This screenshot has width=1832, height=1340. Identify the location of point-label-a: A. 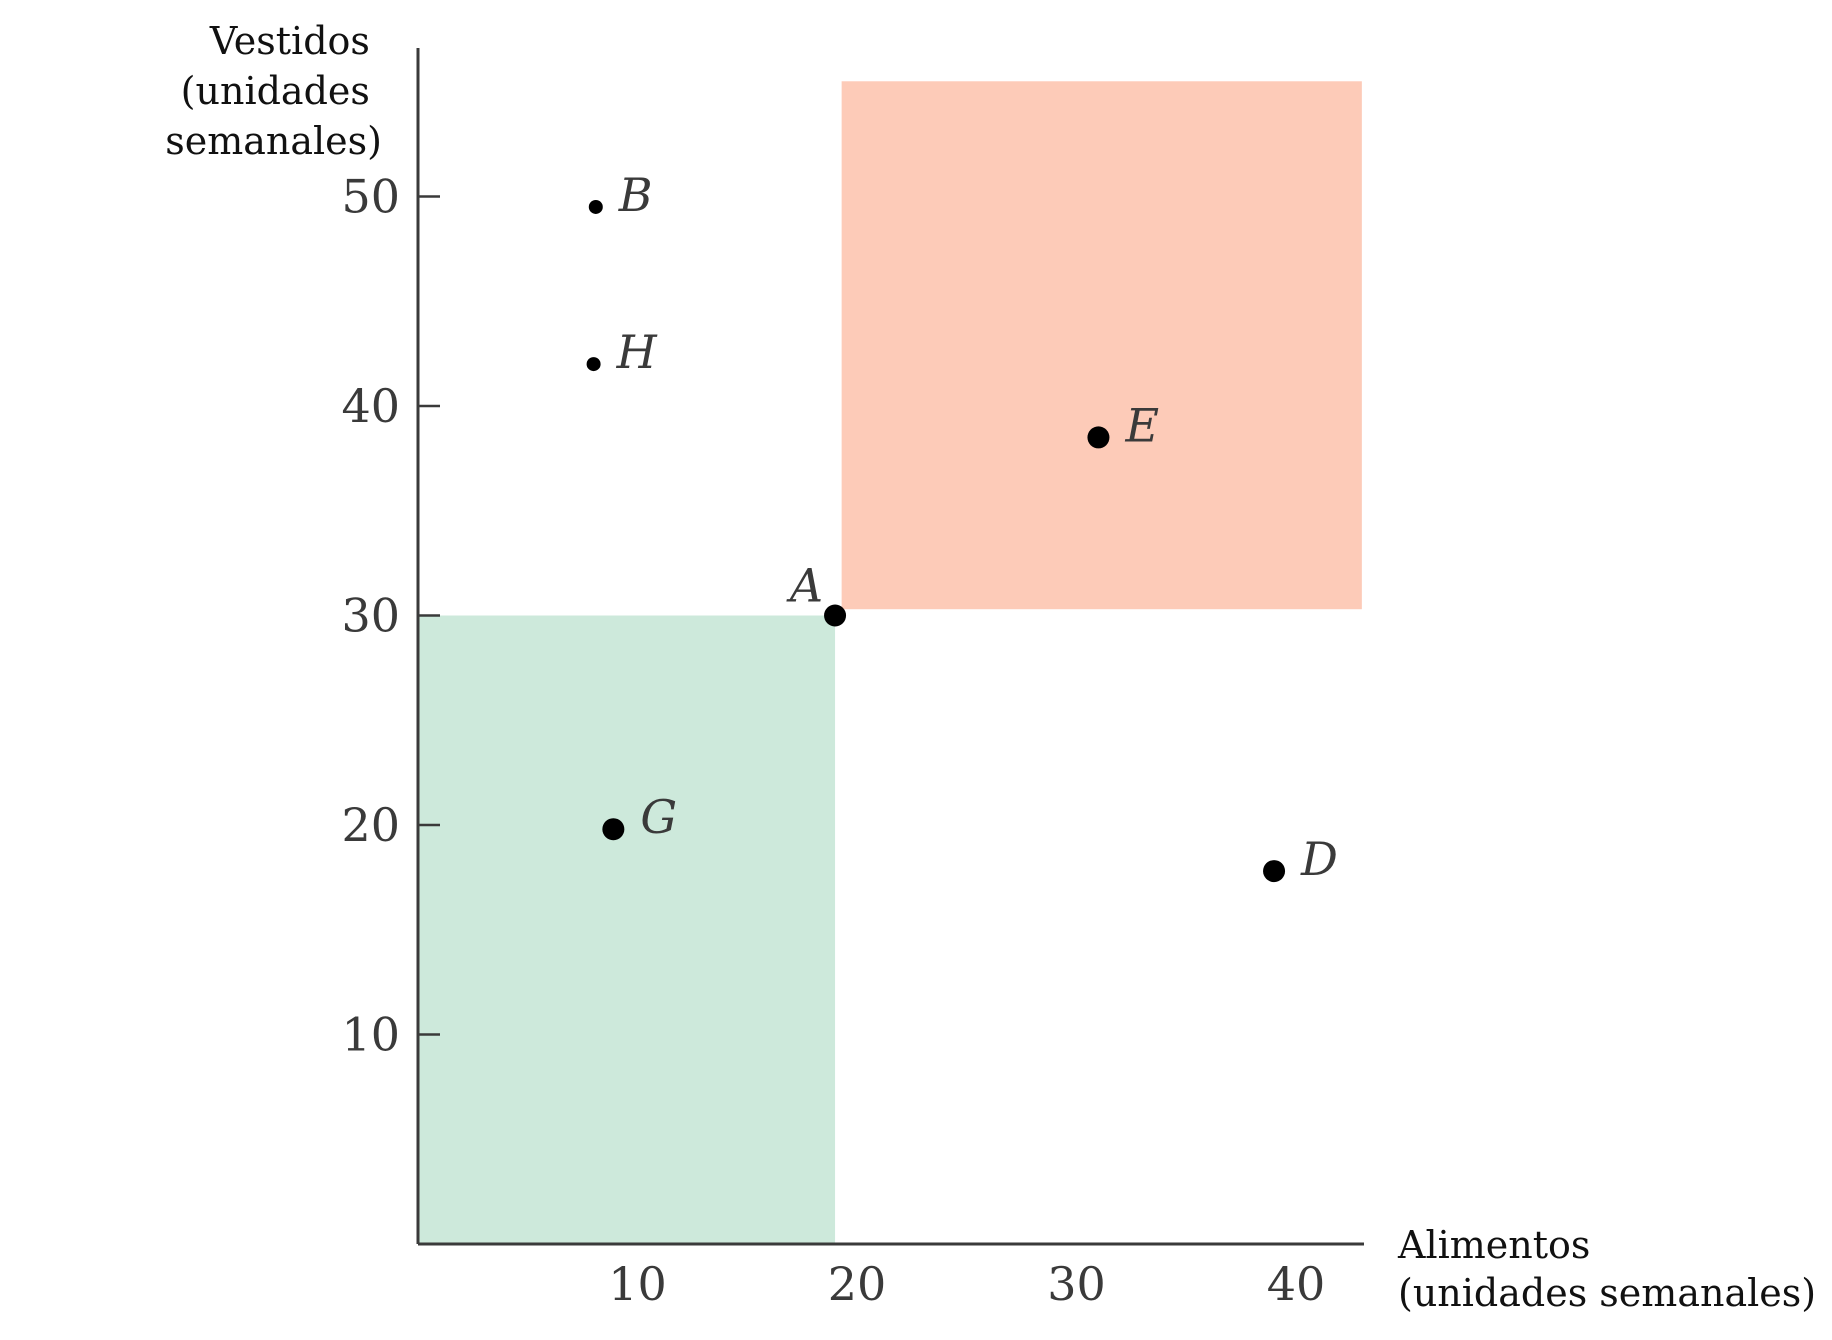
(804, 586).